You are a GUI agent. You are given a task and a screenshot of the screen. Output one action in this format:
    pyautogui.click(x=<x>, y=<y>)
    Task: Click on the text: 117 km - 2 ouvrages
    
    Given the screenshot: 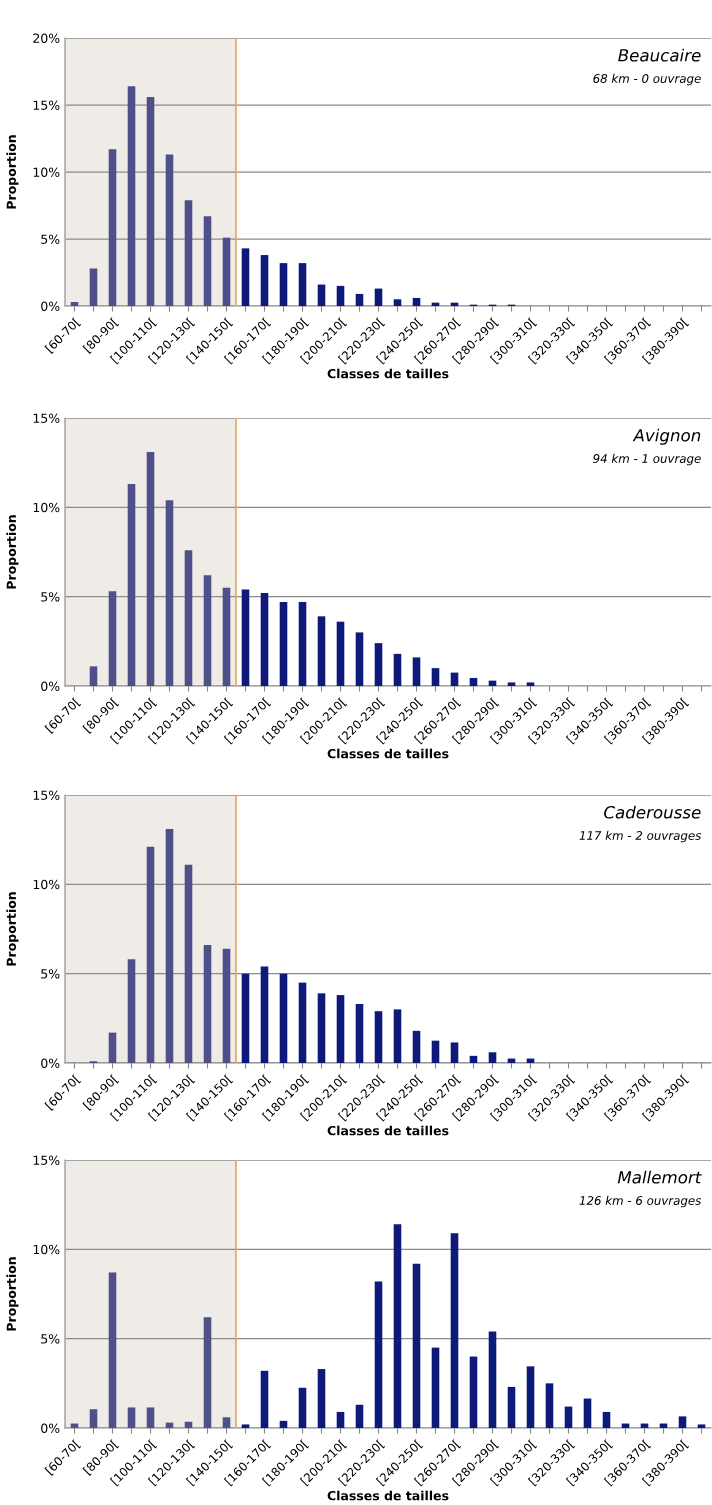 What is the action you would take?
    pyautogui.click(x=640, y=836)
    